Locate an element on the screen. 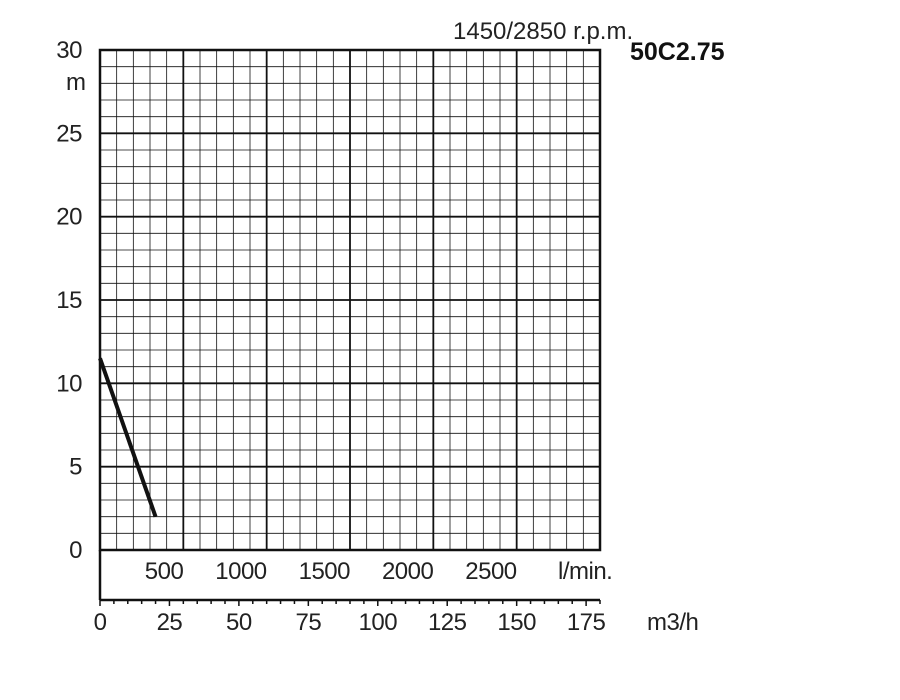 This screenshot has width=900, height=700. y-tick-label: 30 is located at coordinates (69, 50).